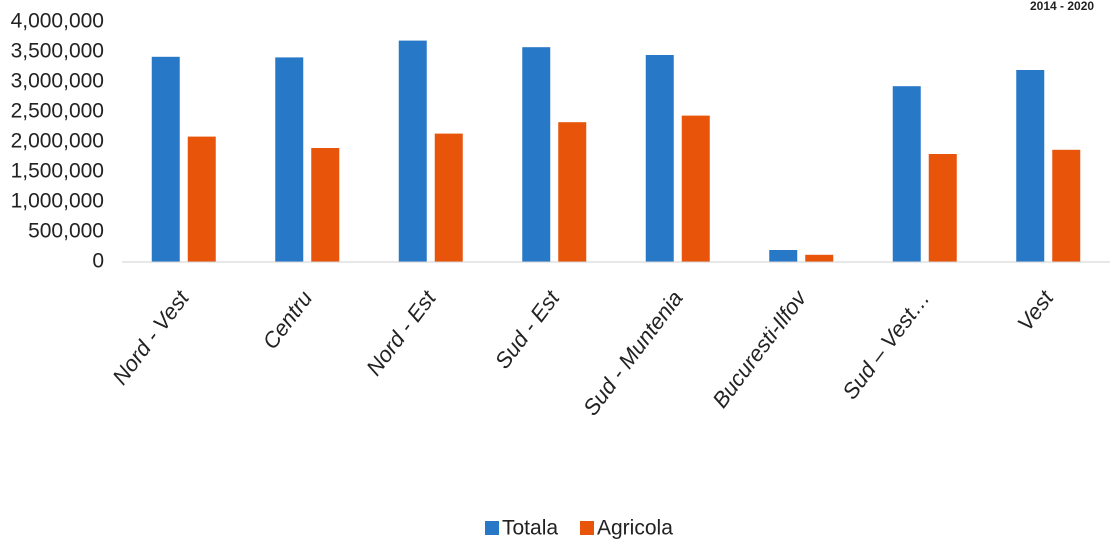  Describe the element at coordinates (527, 329) in the screenshot. I see `x-tick-label: Sud - Est` at that location.